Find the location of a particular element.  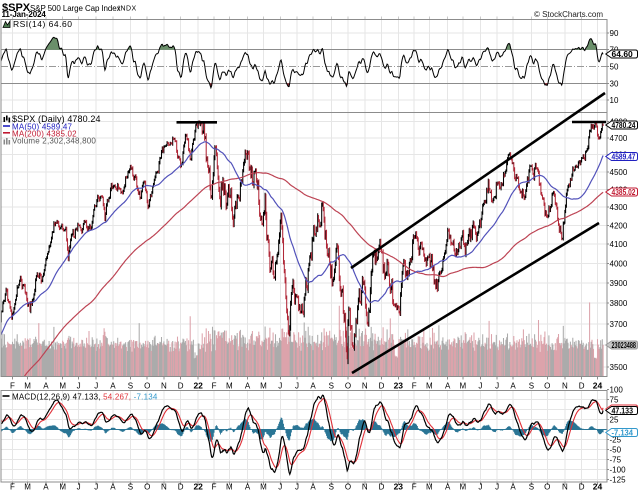

svg-text: 30 is located at coordinates (614, 83).